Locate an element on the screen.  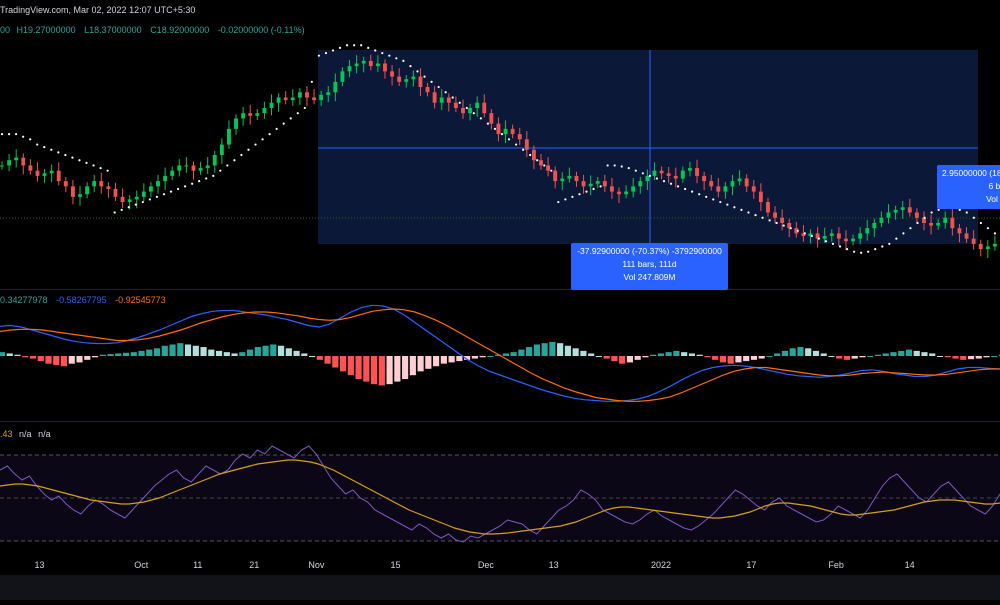
x-tick-label: Dec is located at coordinates (485, 565).